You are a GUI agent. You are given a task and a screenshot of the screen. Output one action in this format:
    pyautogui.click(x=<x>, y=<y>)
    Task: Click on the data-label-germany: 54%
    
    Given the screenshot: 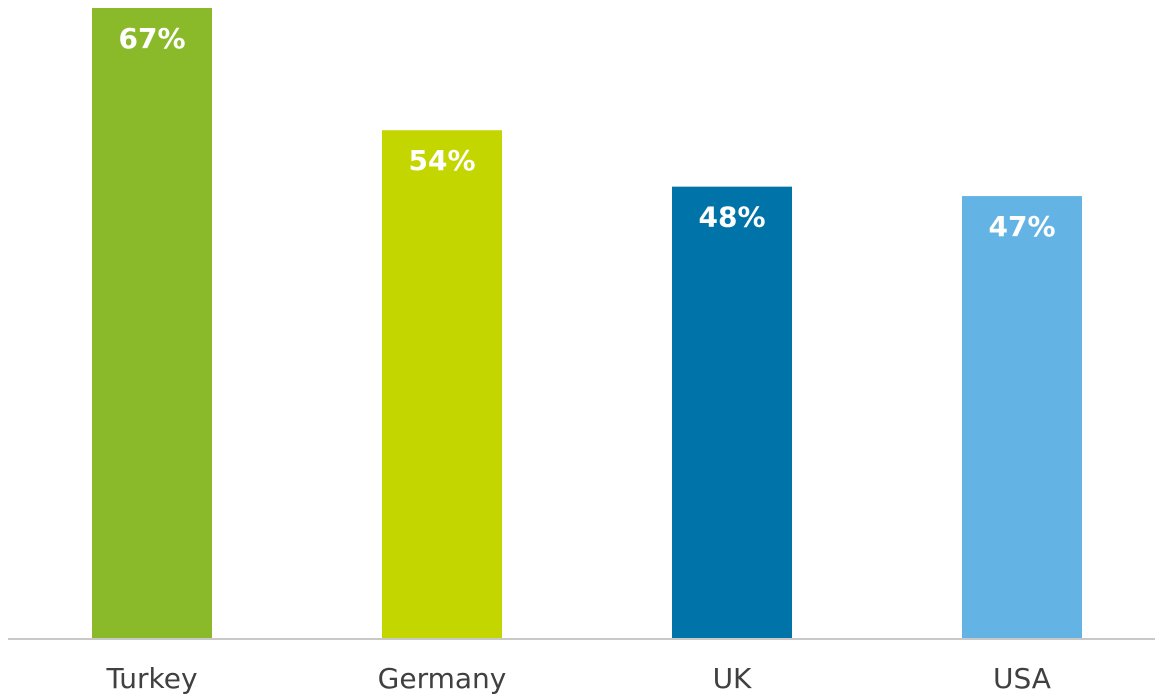 What is the action you would take?
    pyautogui.click(x=441, y=160)
    